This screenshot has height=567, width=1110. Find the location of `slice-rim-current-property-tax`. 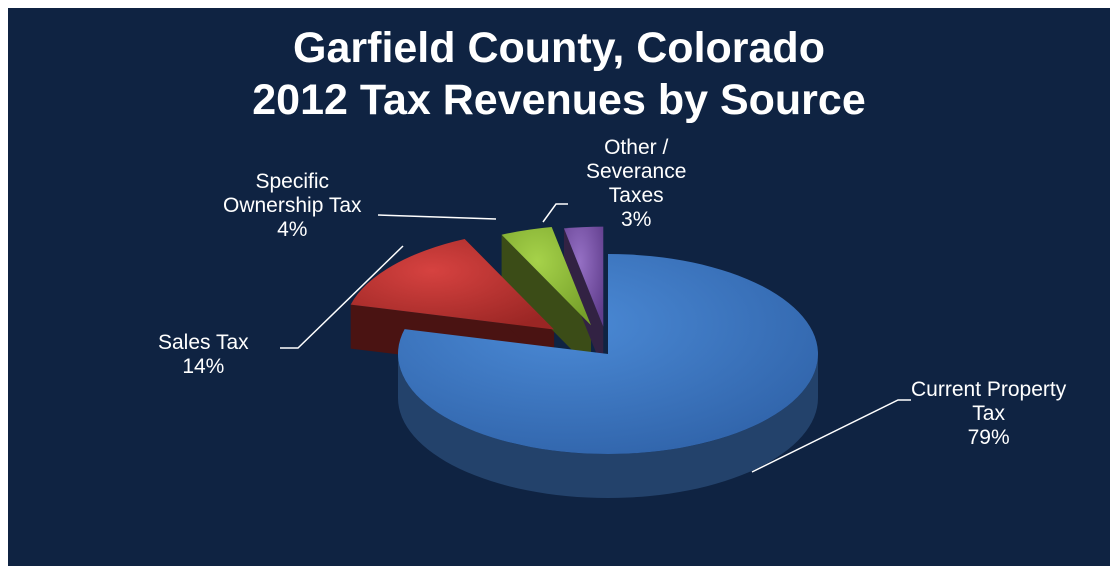

slice-rim-current-property-tax is located at coordinates (608, 426).